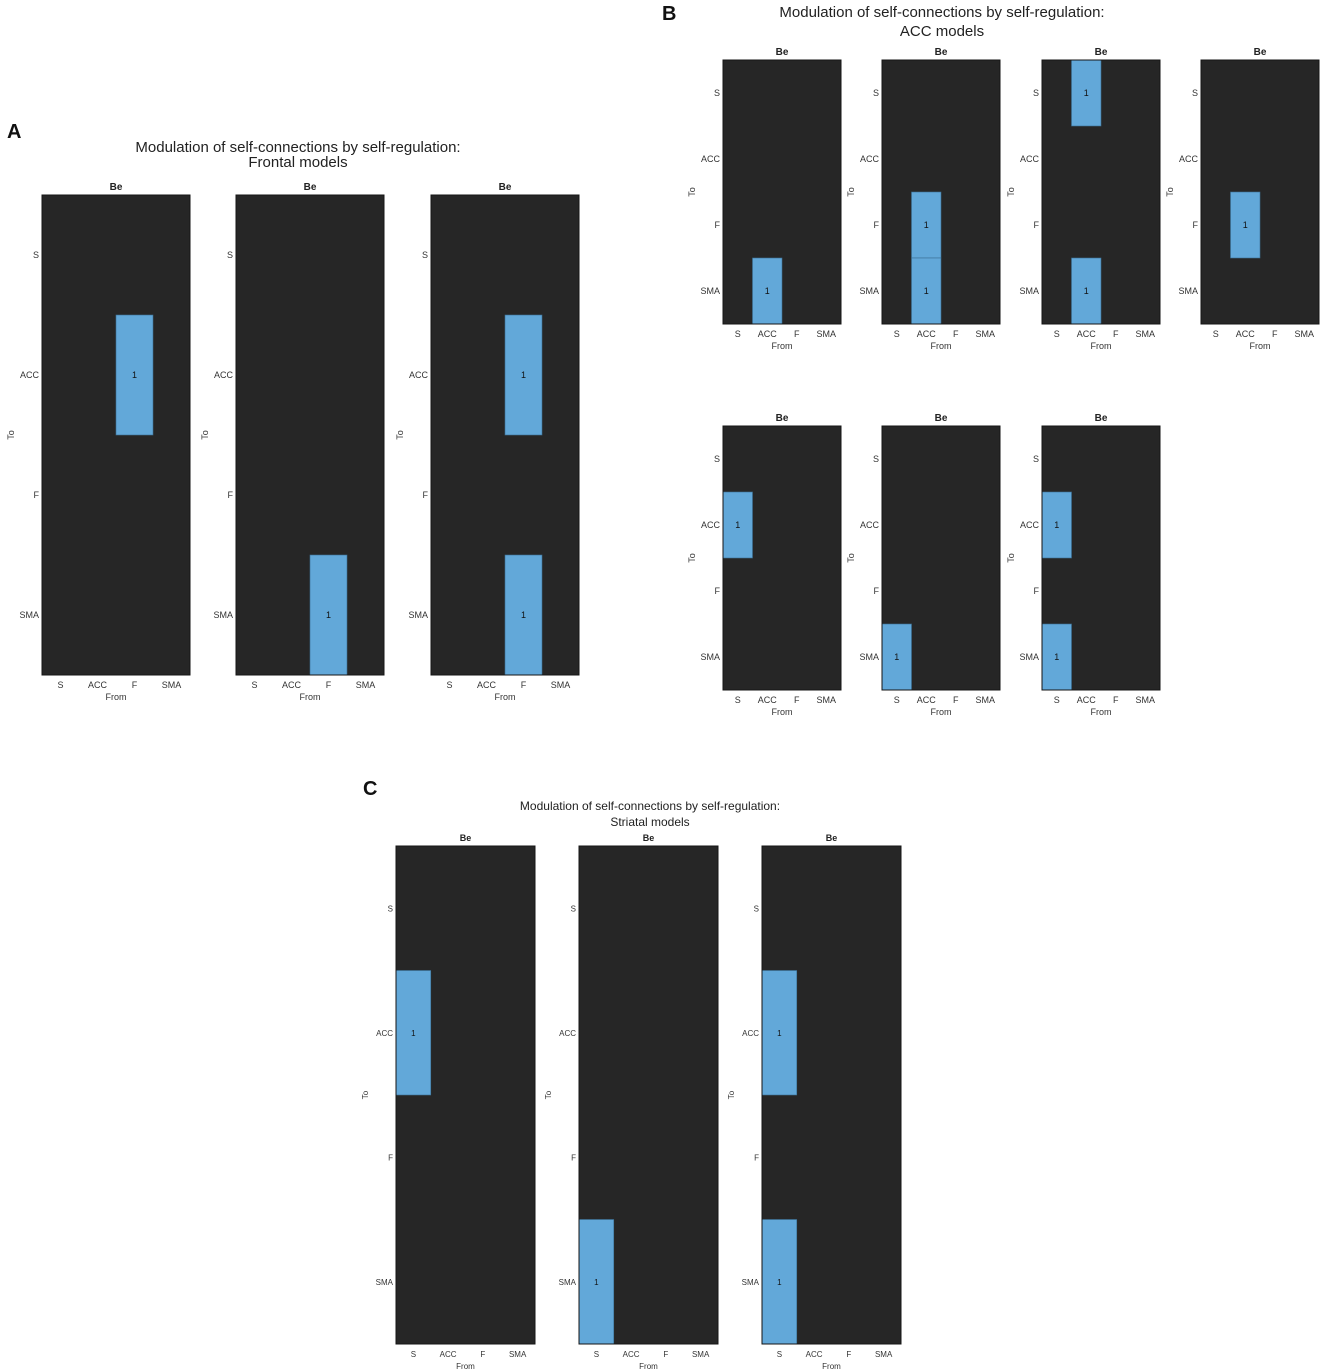 The image size is (1325, 1371). Describe the element at coordinates (669, 14) in the screenshot. I see `panel-label: B` at that location.